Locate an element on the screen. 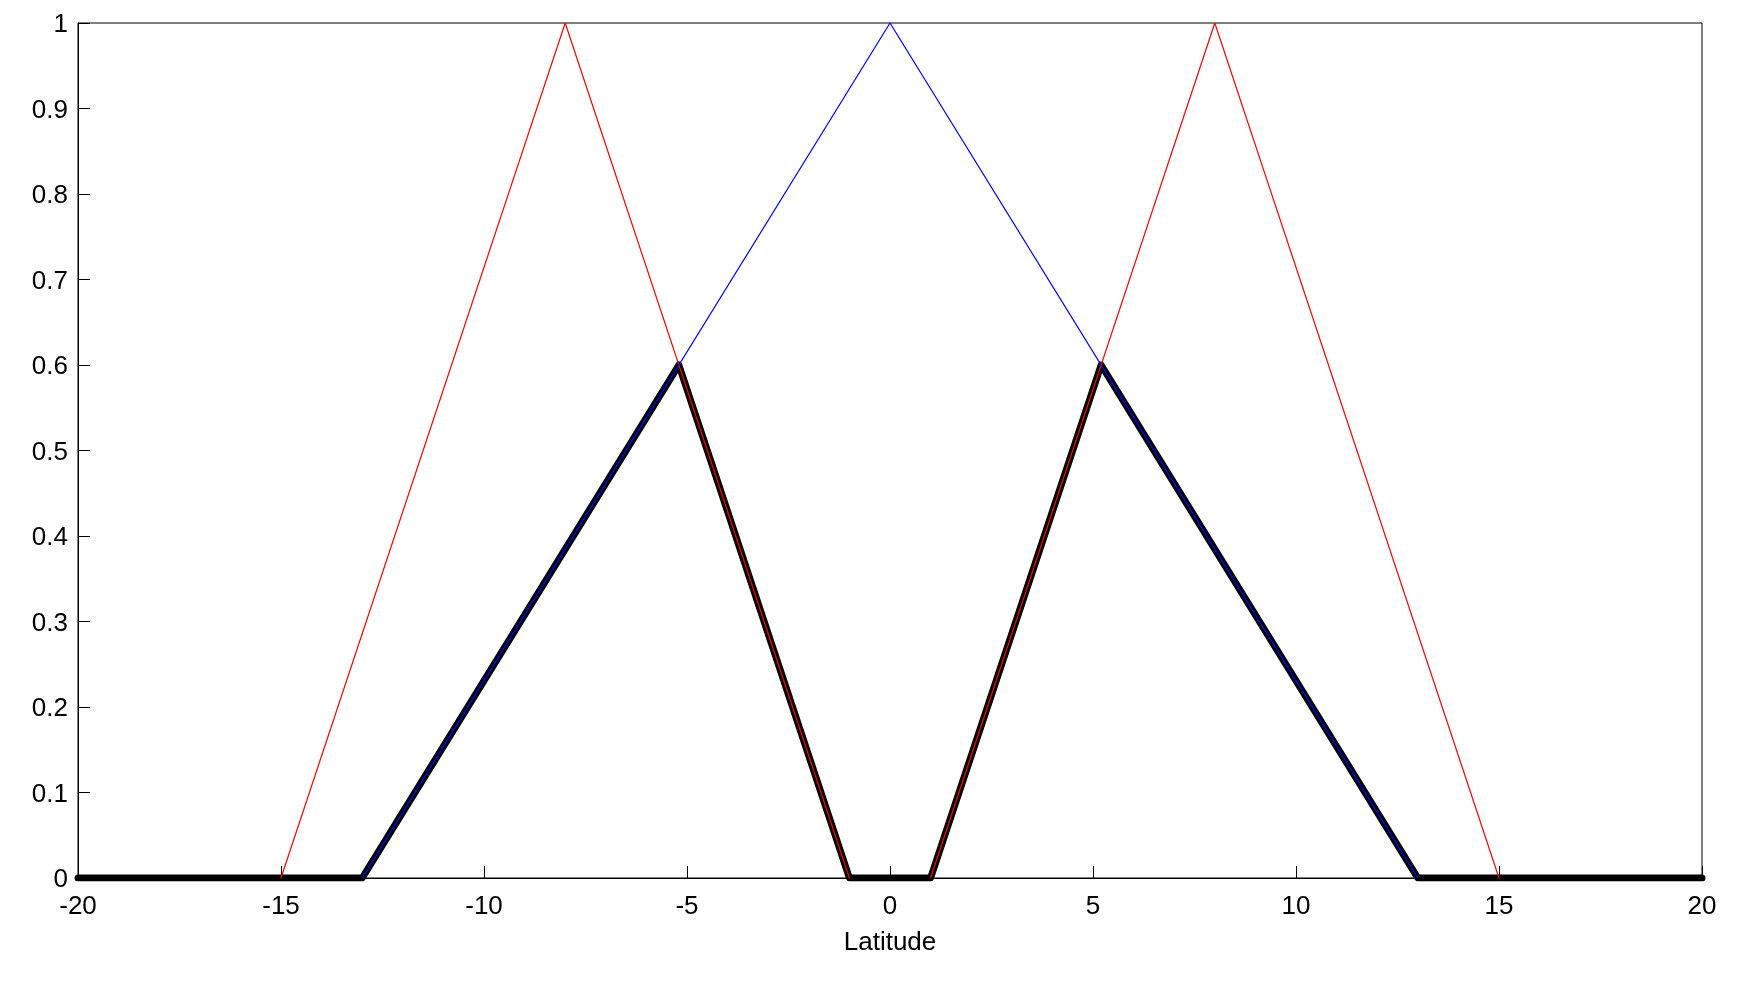 Image resolution: width=1743 pixels, height=984 pixels. y-tick-label: 0.8 is located at coordinates (49, 194).